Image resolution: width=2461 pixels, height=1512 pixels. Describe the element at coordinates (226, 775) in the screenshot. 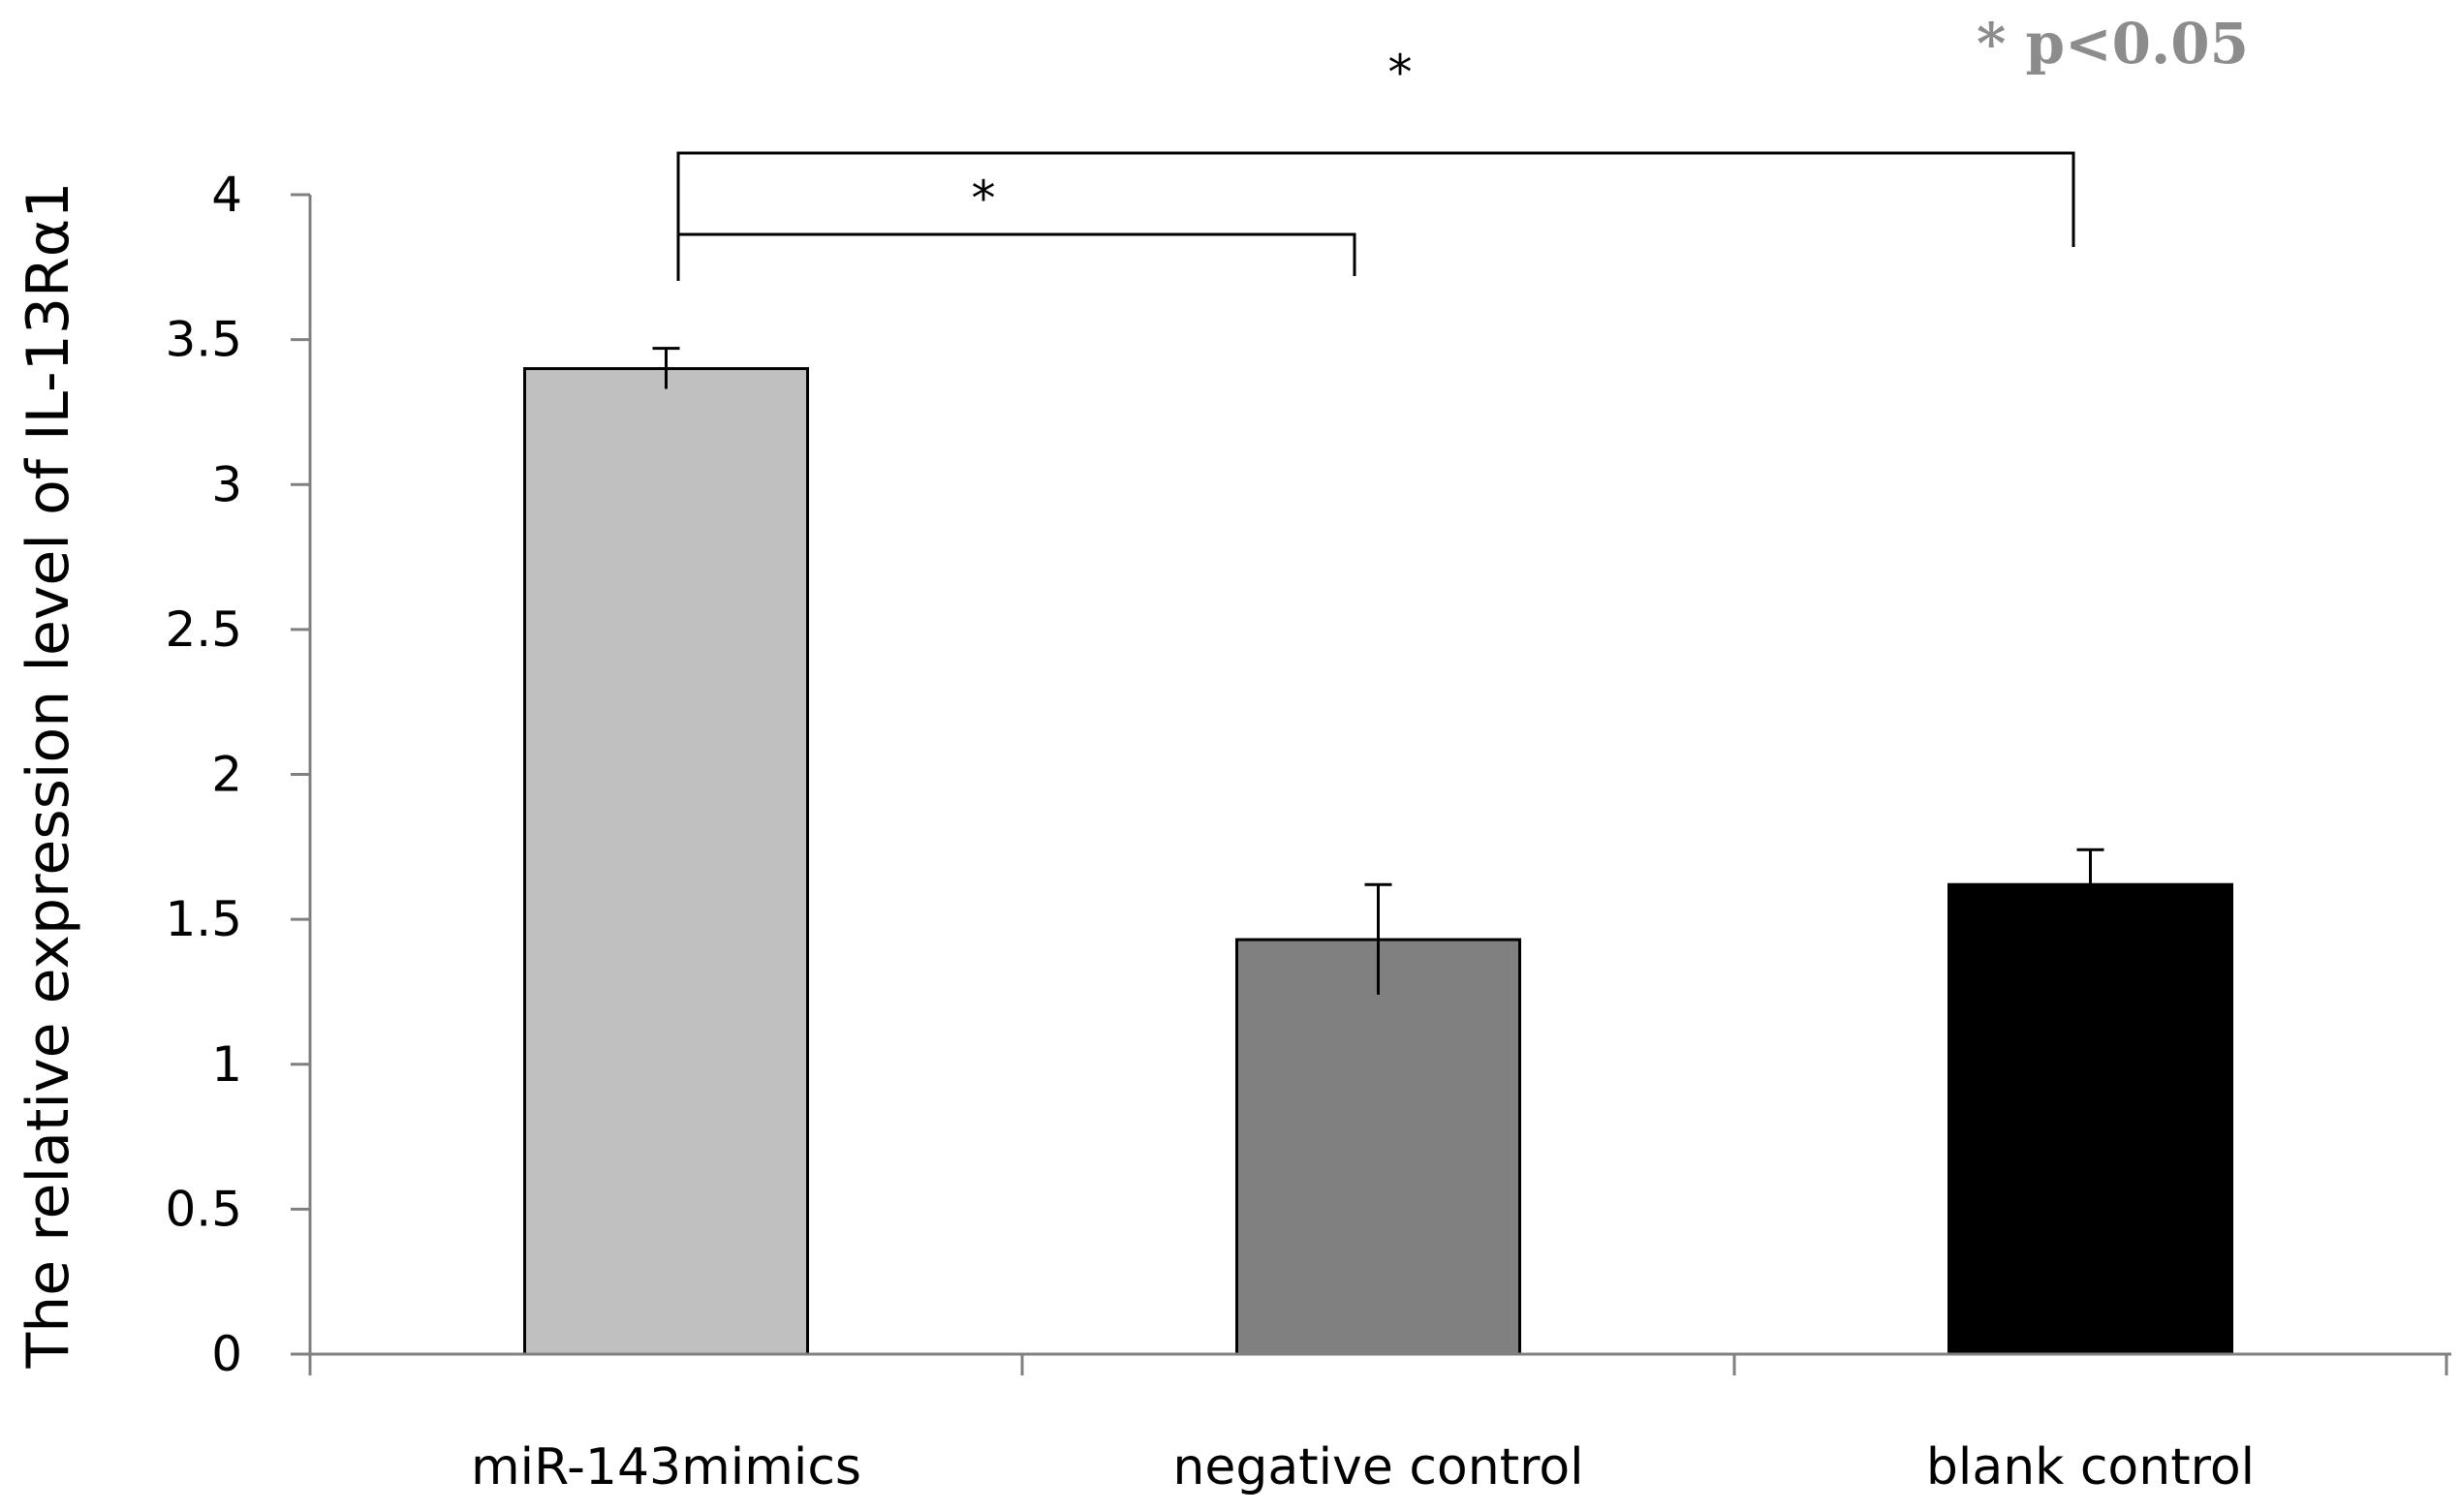

I see `y-tick-label: 2` at that location.